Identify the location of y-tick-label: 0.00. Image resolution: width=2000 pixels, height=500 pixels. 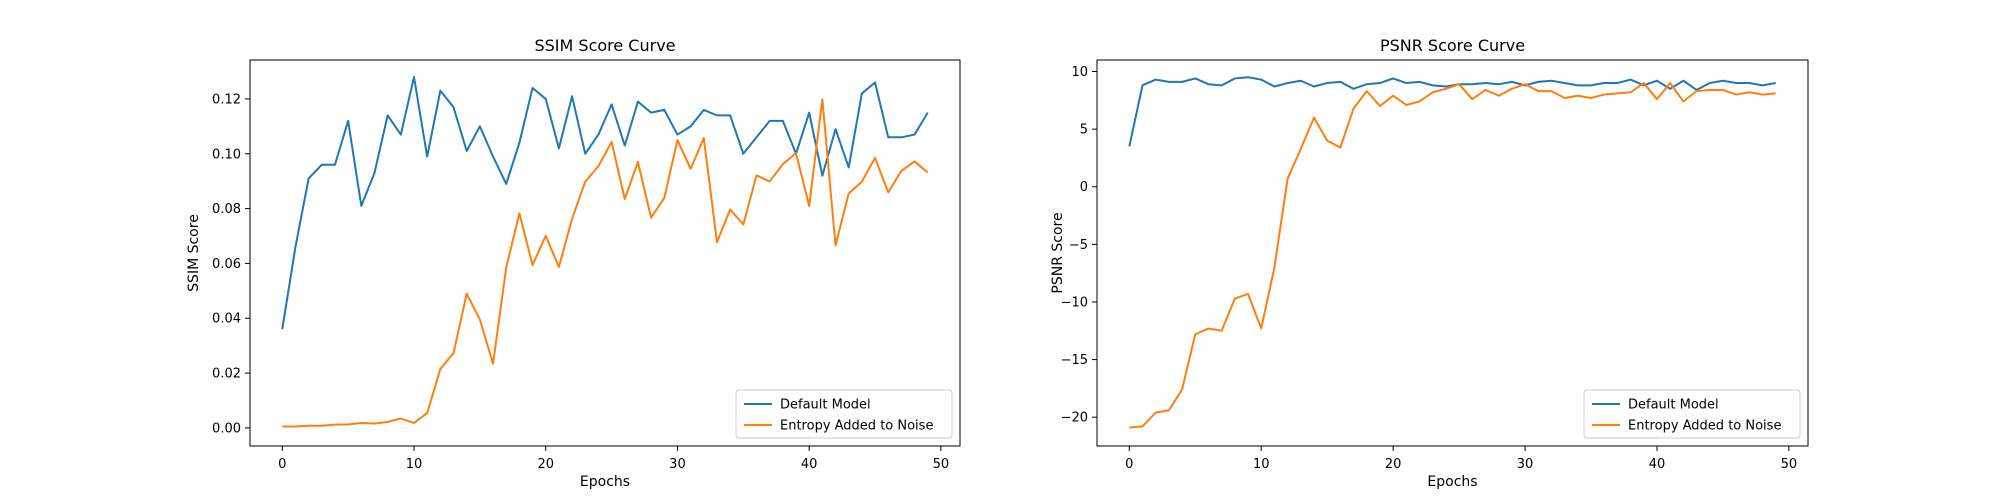
(226, 428).